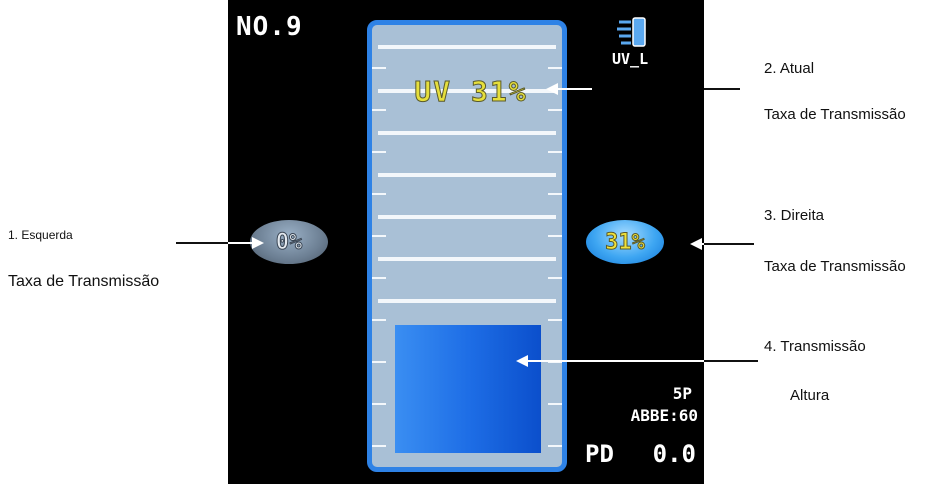  Describe the element at coordinates (674, 454) in the screenshot. I see `pd-value: 0.0` at that location.